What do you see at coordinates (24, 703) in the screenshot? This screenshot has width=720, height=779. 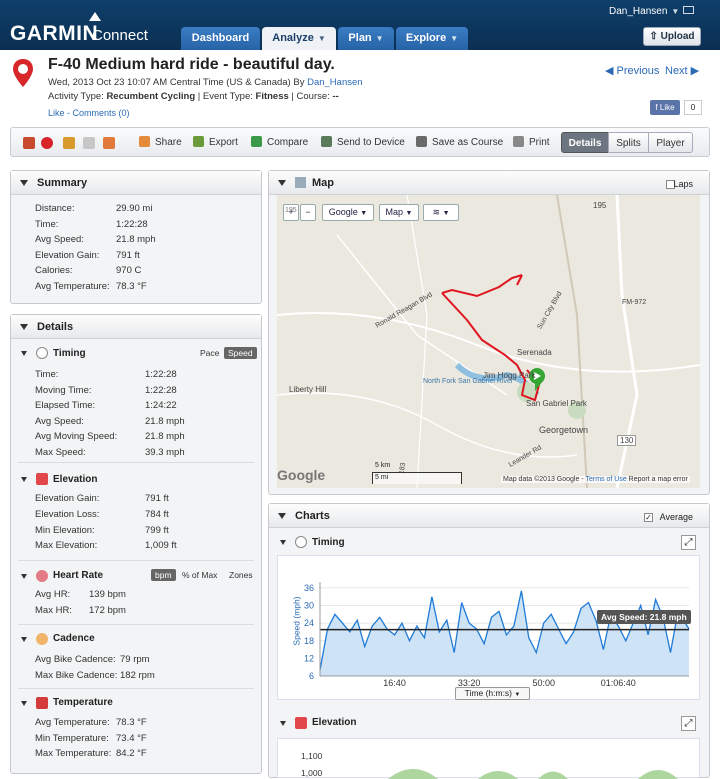 I see `collapse-temperature-icon` at bounding box center [24, 703].